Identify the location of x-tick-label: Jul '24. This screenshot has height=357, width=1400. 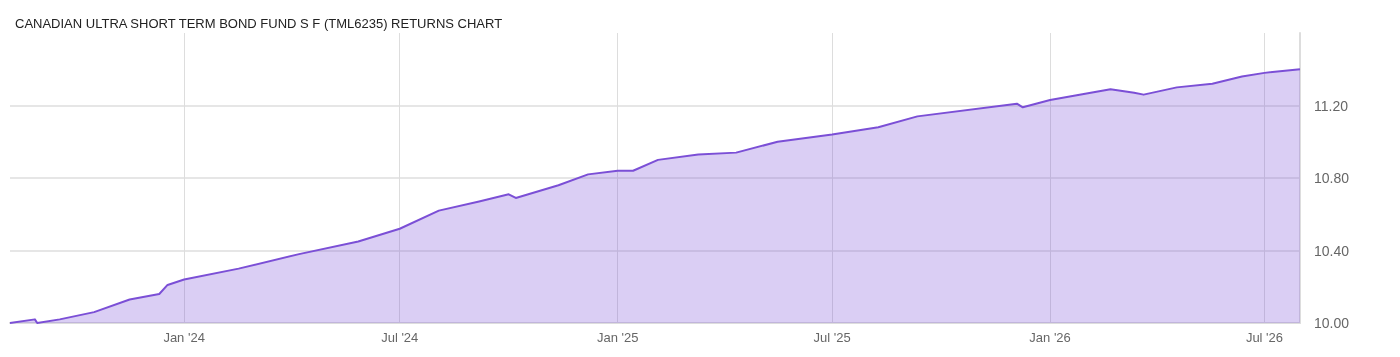
(400, 337).